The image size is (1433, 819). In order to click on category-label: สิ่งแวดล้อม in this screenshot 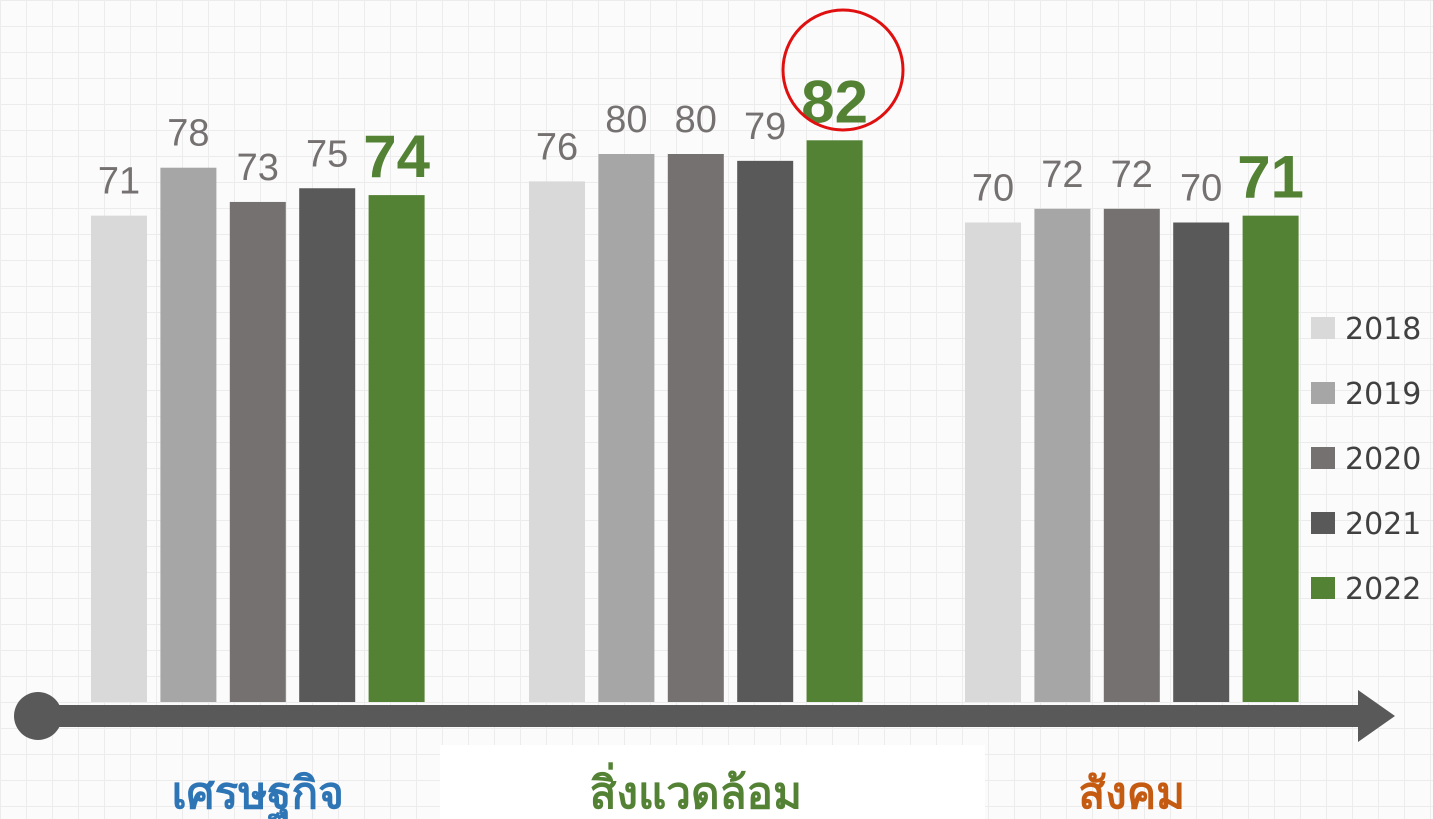, I will do `click(696, 790)`.